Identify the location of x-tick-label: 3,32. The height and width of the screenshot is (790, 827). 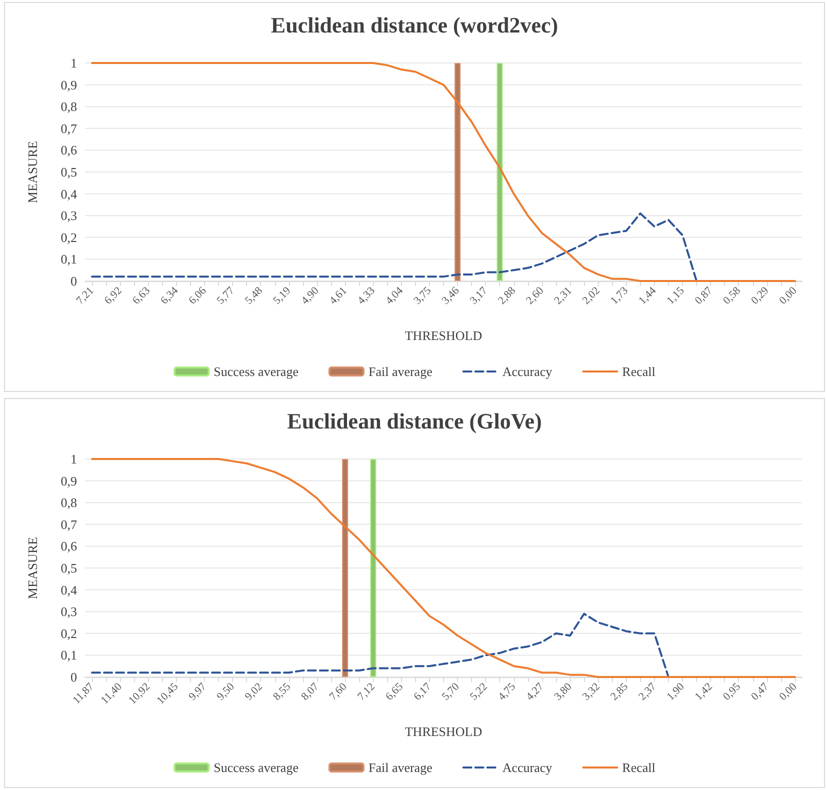
(591, 691).